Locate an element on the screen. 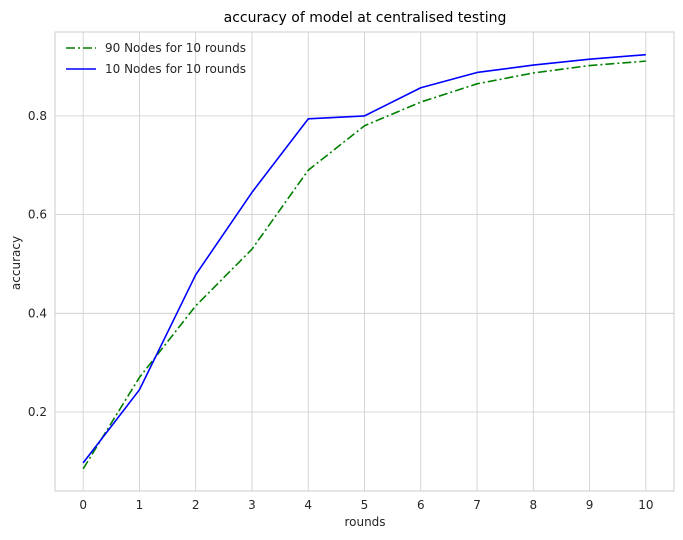 Image resolution: width=683 pixels, height=540 pixels. y-tick-label: 0.2 is located at coordinates (37, 412).